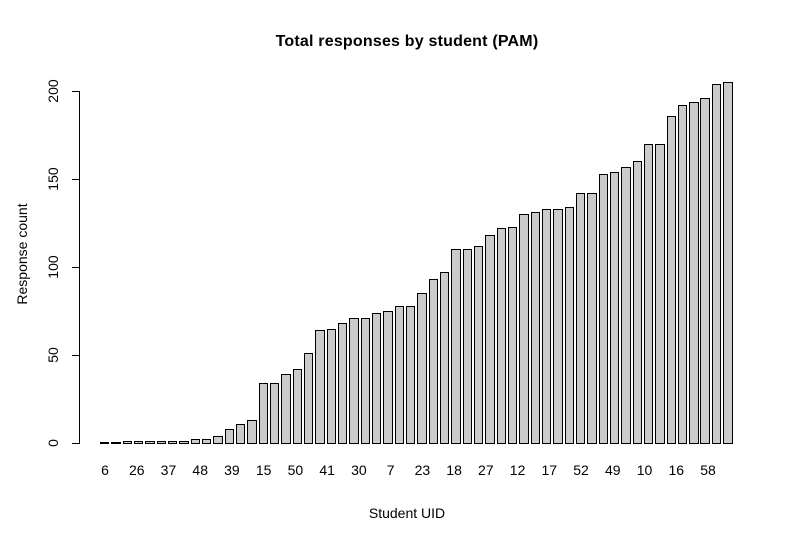 This screenshot has width=795, height=548. I want to click on y-tick-label: 150, so click(53, 179).